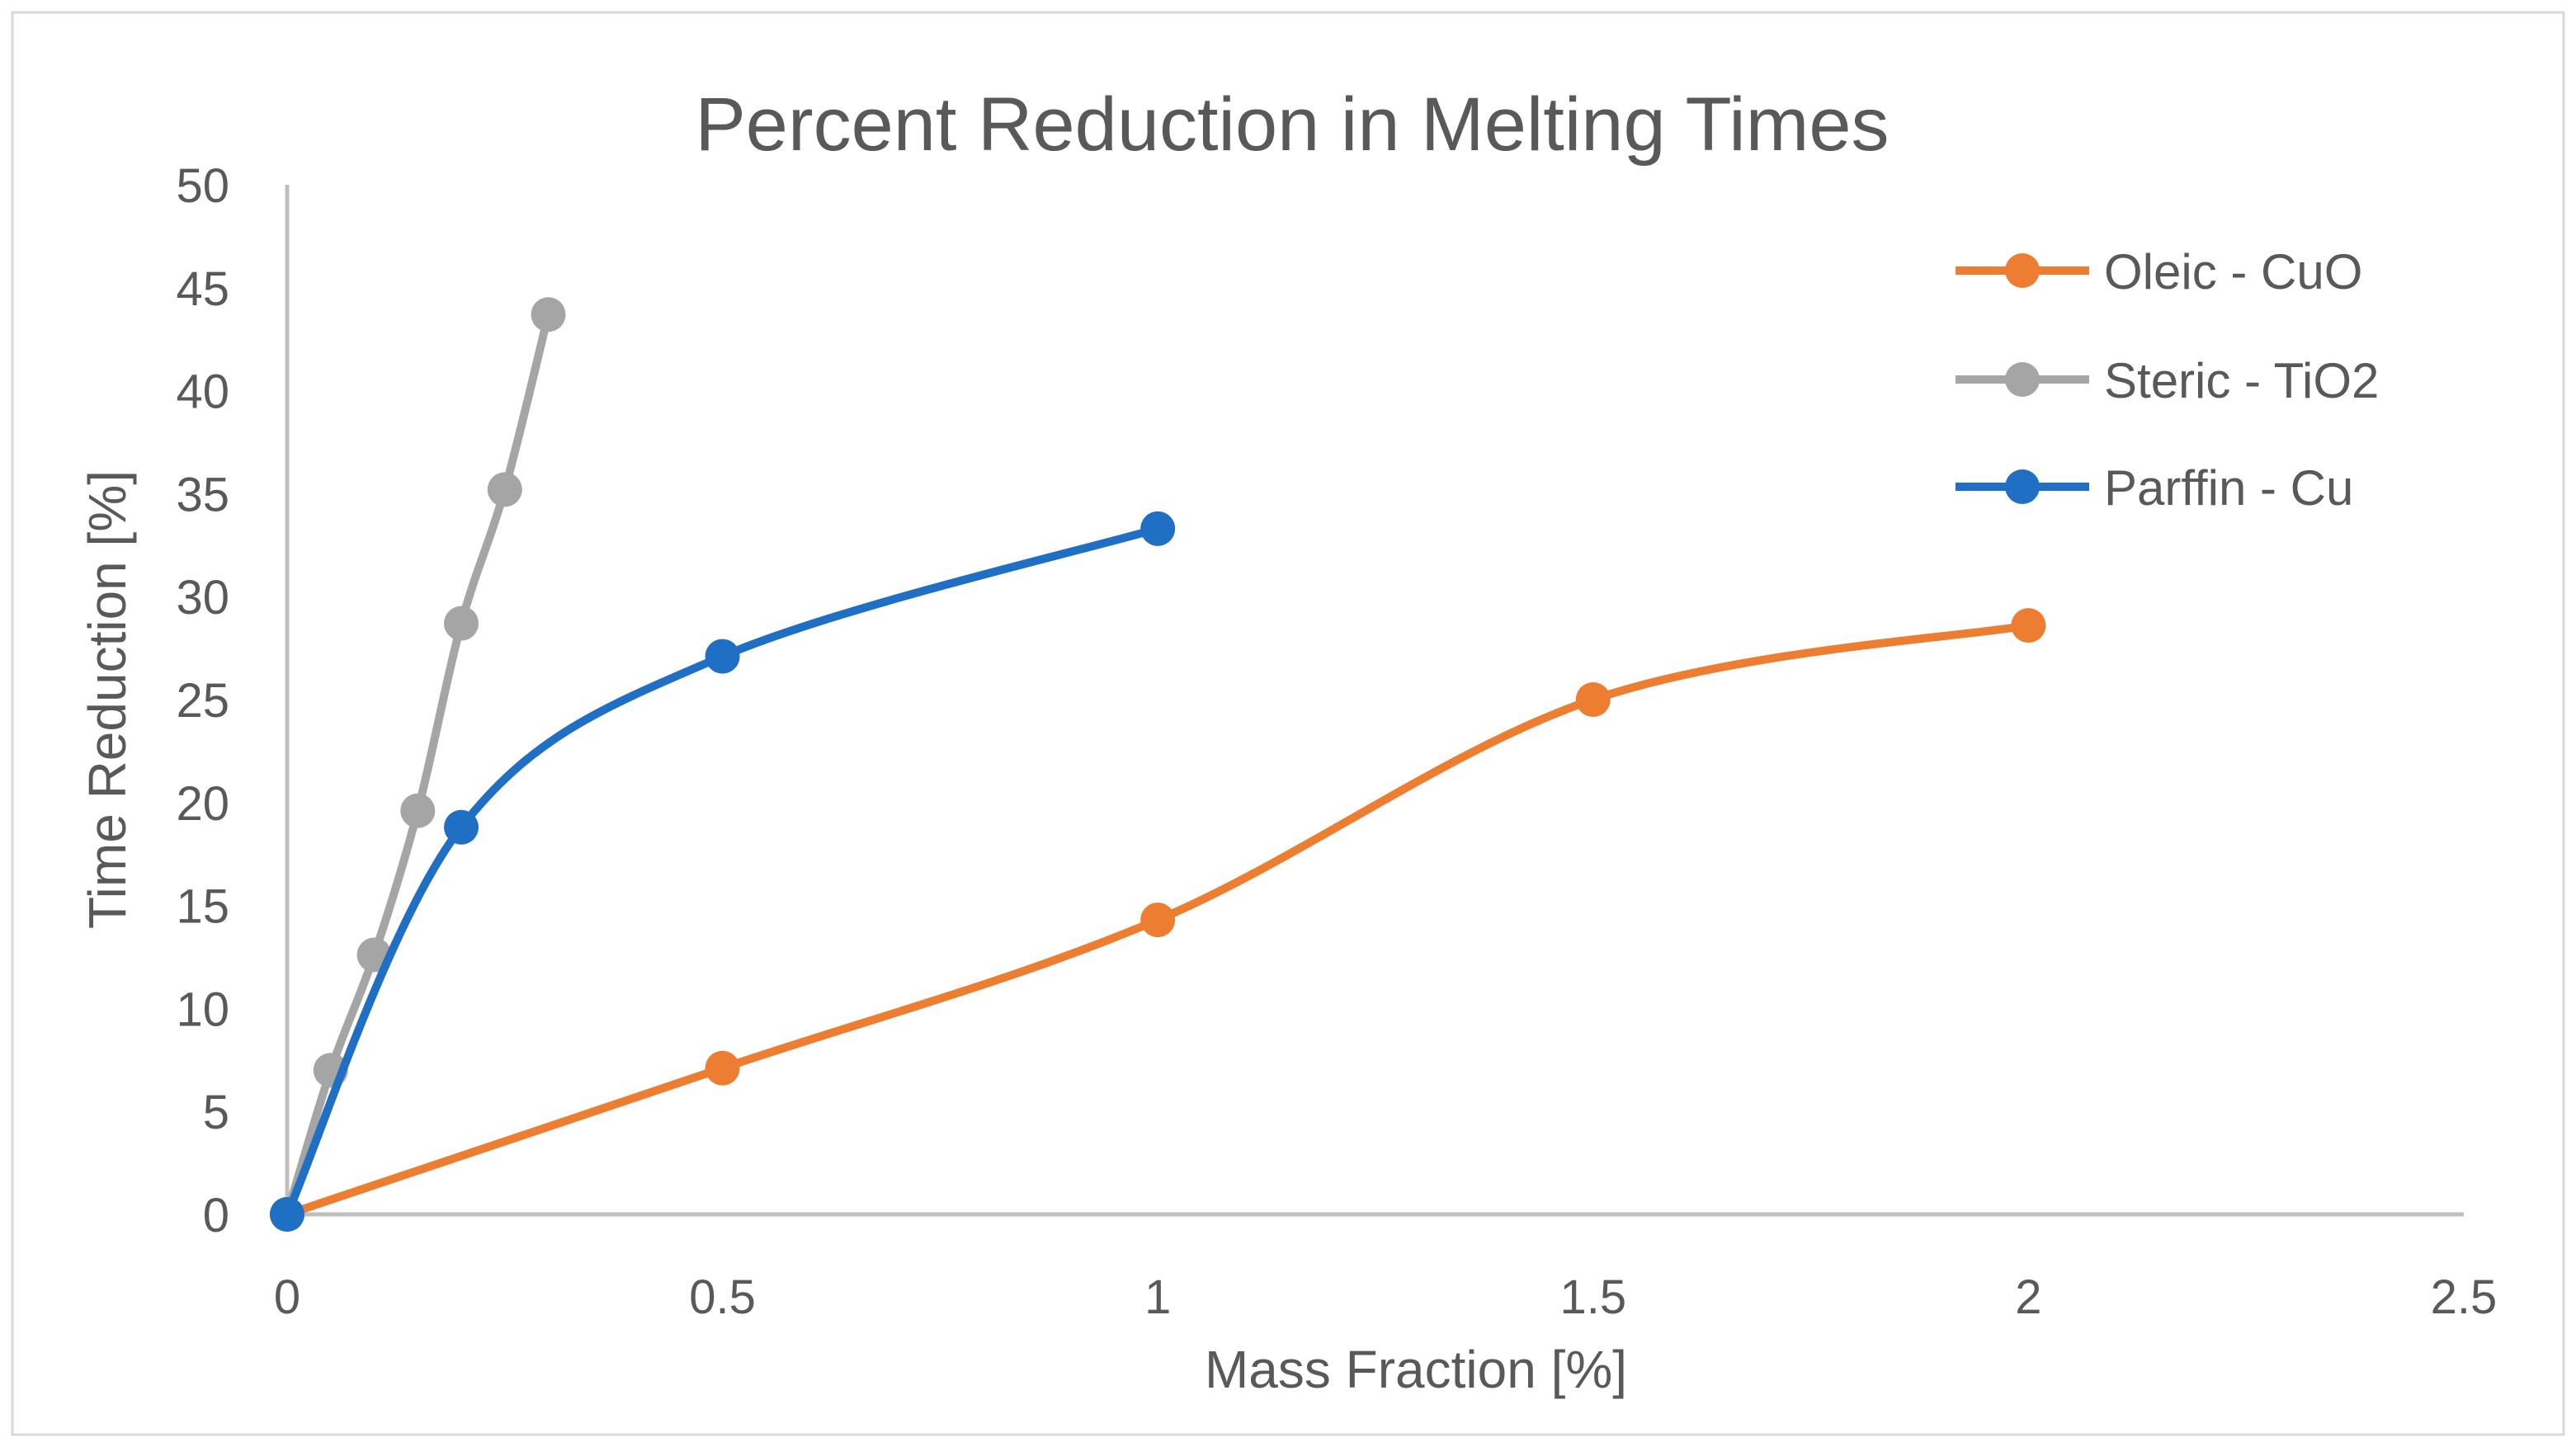  I want to click on legend-item-parffin-cu: Parffin - Cu, so click(2154, 488).